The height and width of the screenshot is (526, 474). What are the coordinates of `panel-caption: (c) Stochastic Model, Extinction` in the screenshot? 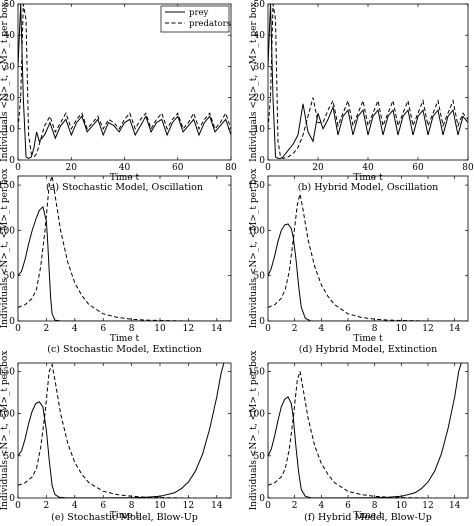 It's located at (124, 349).